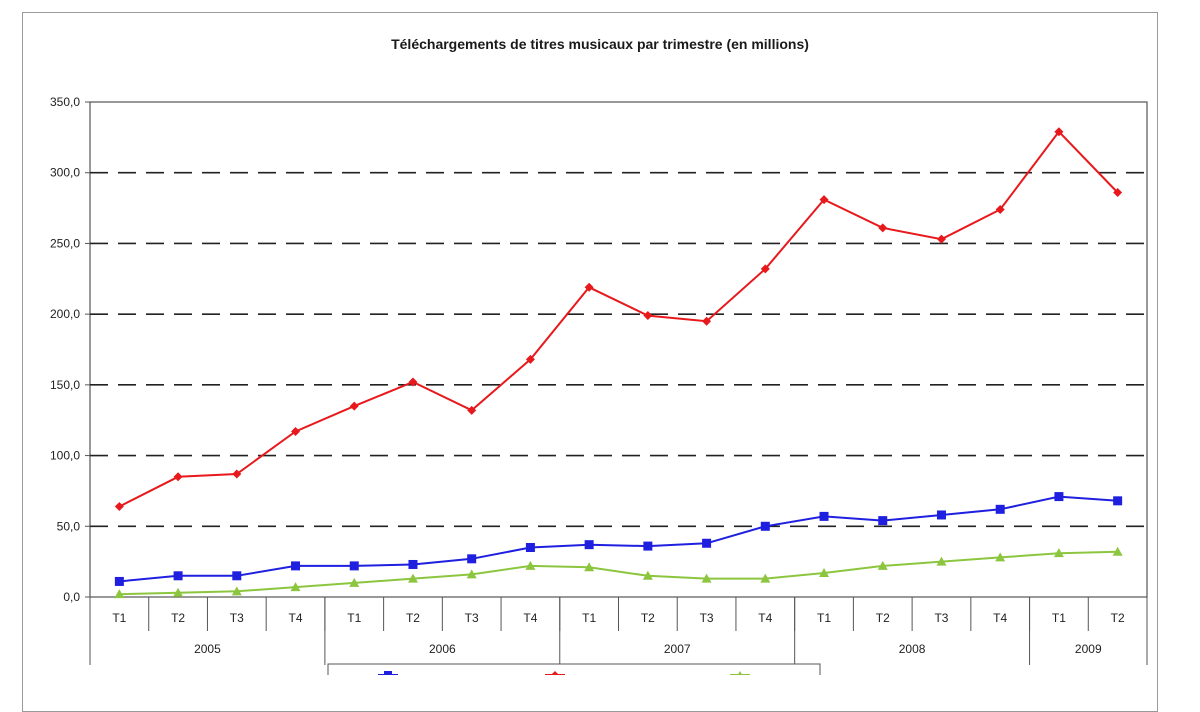 The width and height of the screenshot is (1200, 712). Describe the element at coordinates (912, 649) in the screenshot. I see `year-label: 2008` at that location.